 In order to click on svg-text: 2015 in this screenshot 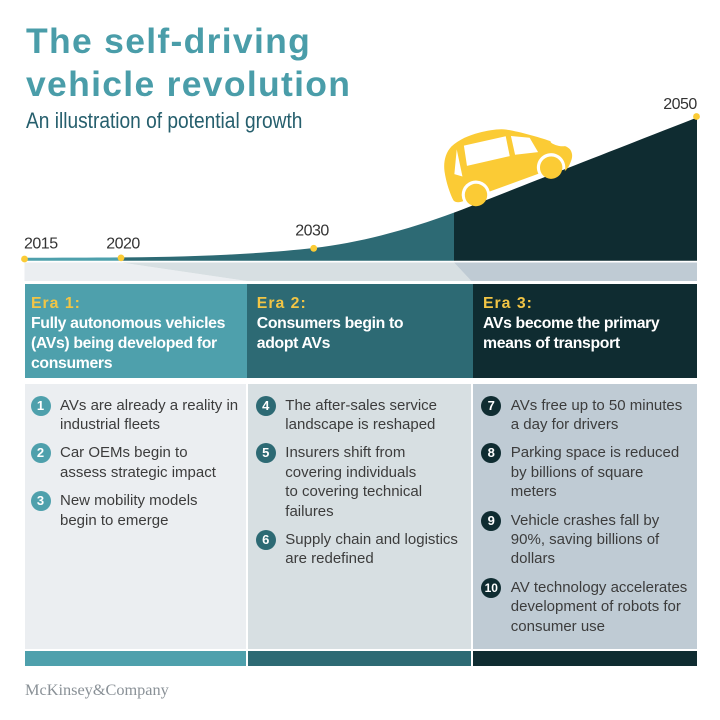, I will do `click(41, 243)`.